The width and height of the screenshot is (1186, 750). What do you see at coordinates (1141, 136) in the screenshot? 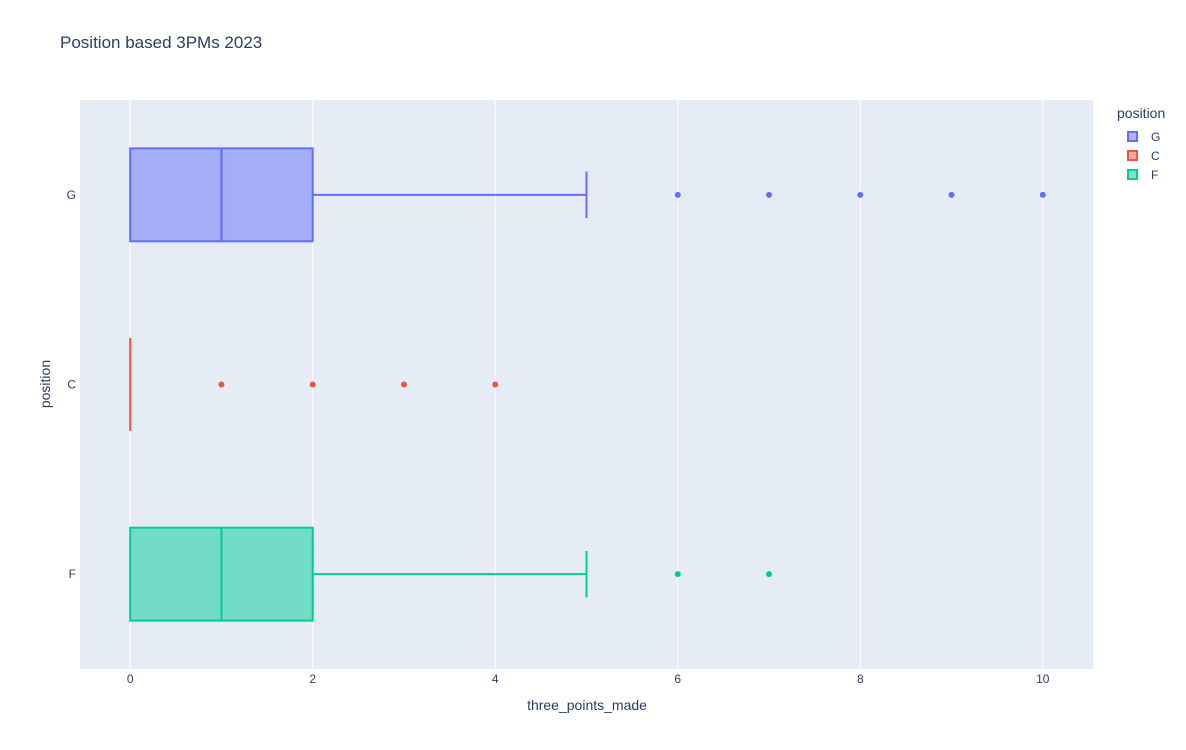
I see `legend-item-g: G` at bounding box center [1141, 136].